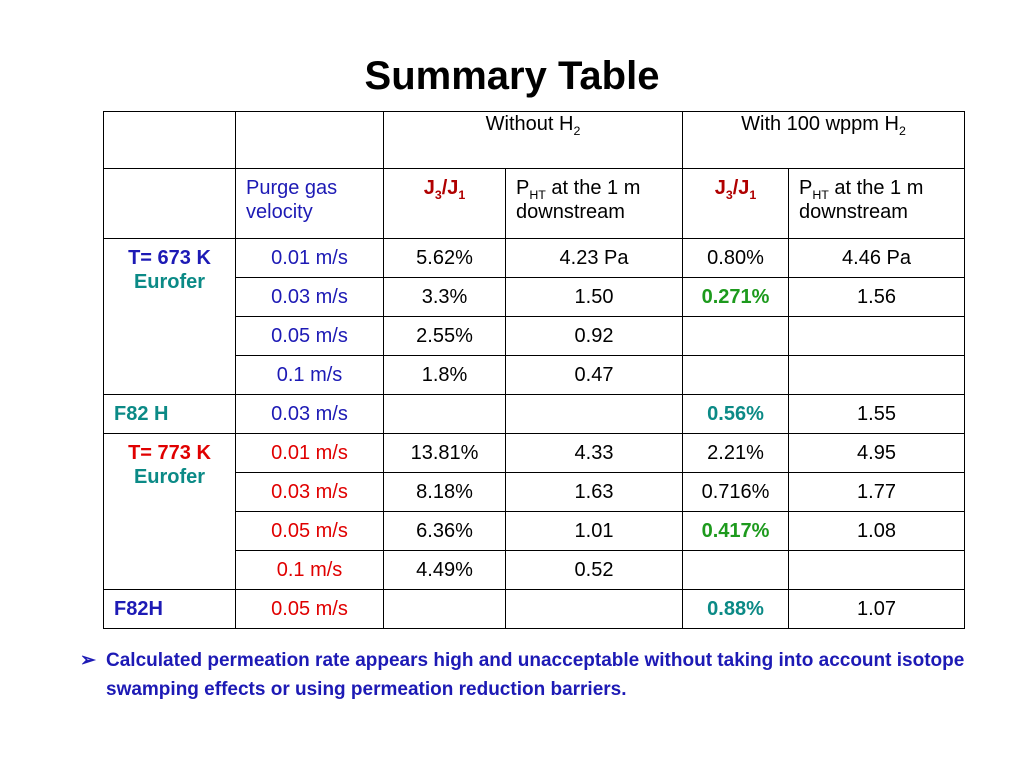 Image resolution: width=1024 pixels, height=768 pixels. What do you see at coordinates (169, 511) in the screenshot?
I see `group-773k-eurofer: T= 773 K Eurofer` at bounding box center [169, 511].